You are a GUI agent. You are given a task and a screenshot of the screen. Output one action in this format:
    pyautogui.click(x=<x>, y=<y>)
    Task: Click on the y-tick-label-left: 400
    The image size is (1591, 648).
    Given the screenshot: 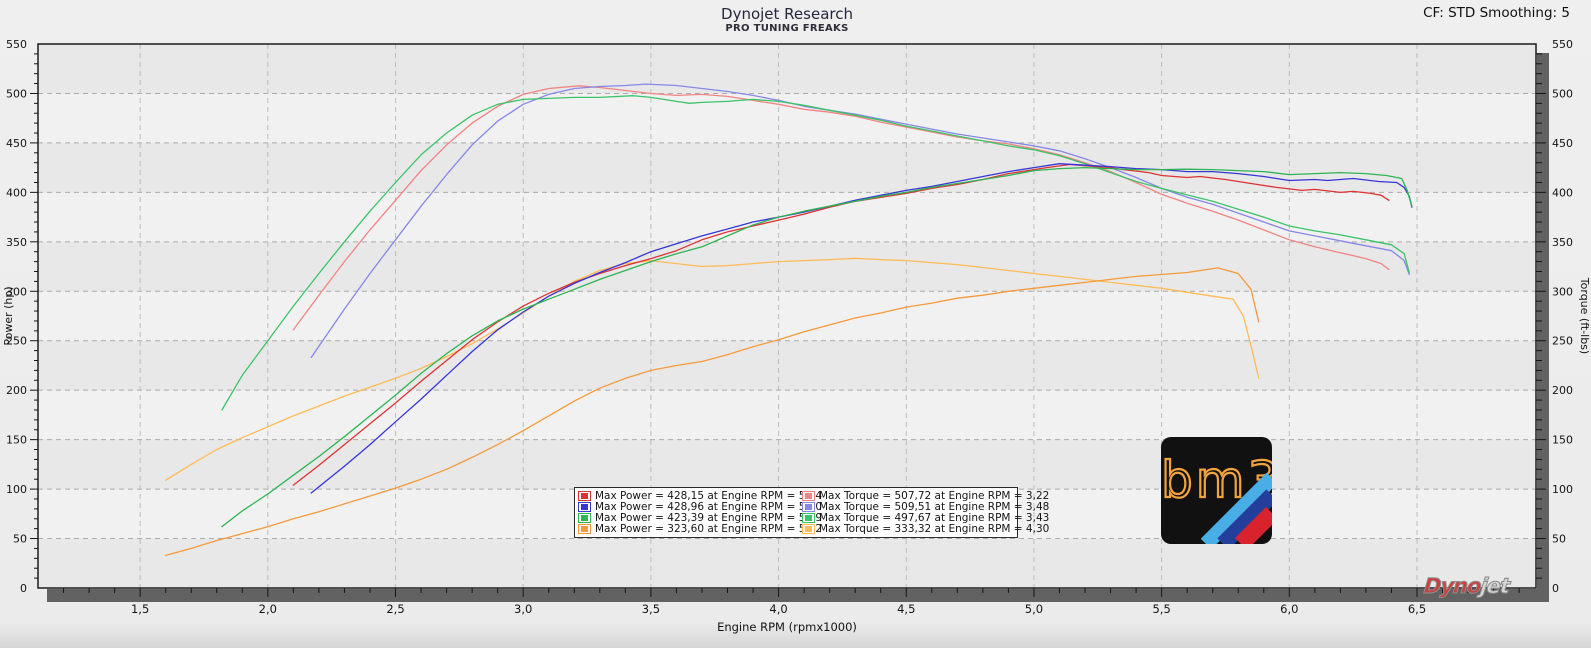 What is the action you would take?
    pyautogui.click(x=16, y=192)
    